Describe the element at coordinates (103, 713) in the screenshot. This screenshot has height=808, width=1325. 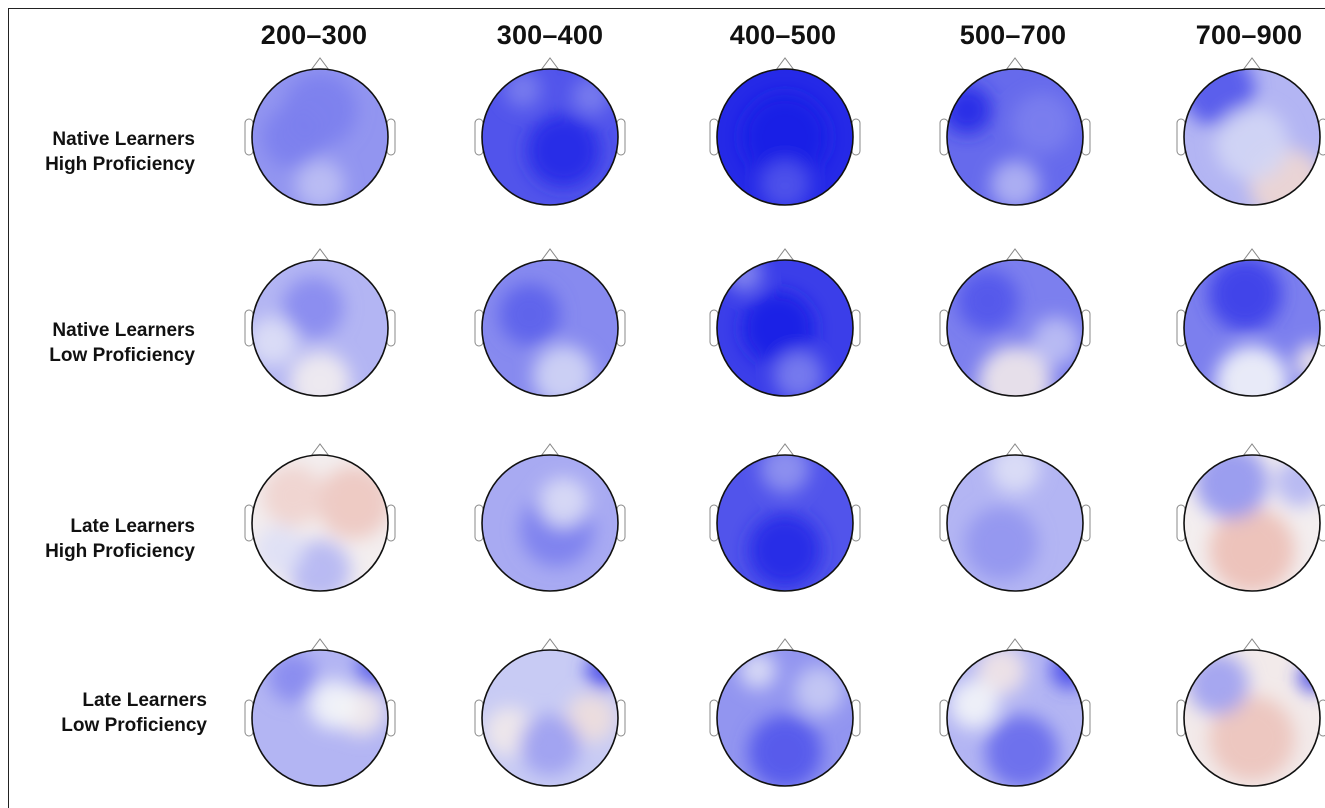
I see `row-label-late-low: Late Learners Low Proficiency` at that location.